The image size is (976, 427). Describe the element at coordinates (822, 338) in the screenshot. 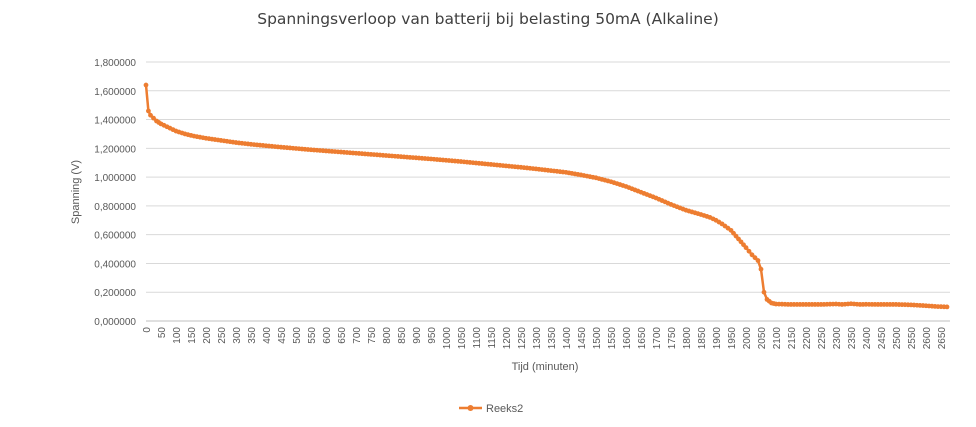

I see `x-tick-label: 2250` at that location.